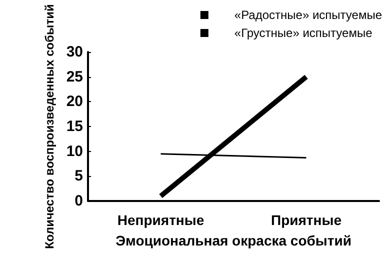 The height and width of the screenshot is (269, 391). Describe the element at coordinates (308, 15) in the screenshot. I see `legend-label: «Радостные» испытуемые` at that location.